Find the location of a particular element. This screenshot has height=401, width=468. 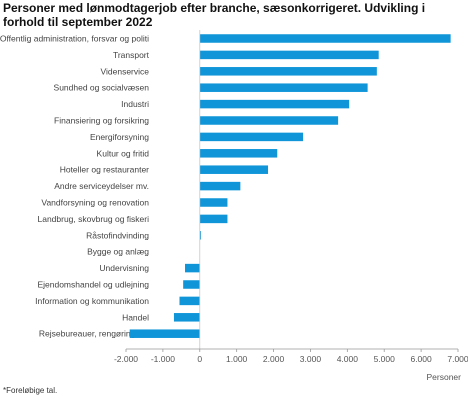

category-label: Energiforsyning is located at coordinates (119, 137).